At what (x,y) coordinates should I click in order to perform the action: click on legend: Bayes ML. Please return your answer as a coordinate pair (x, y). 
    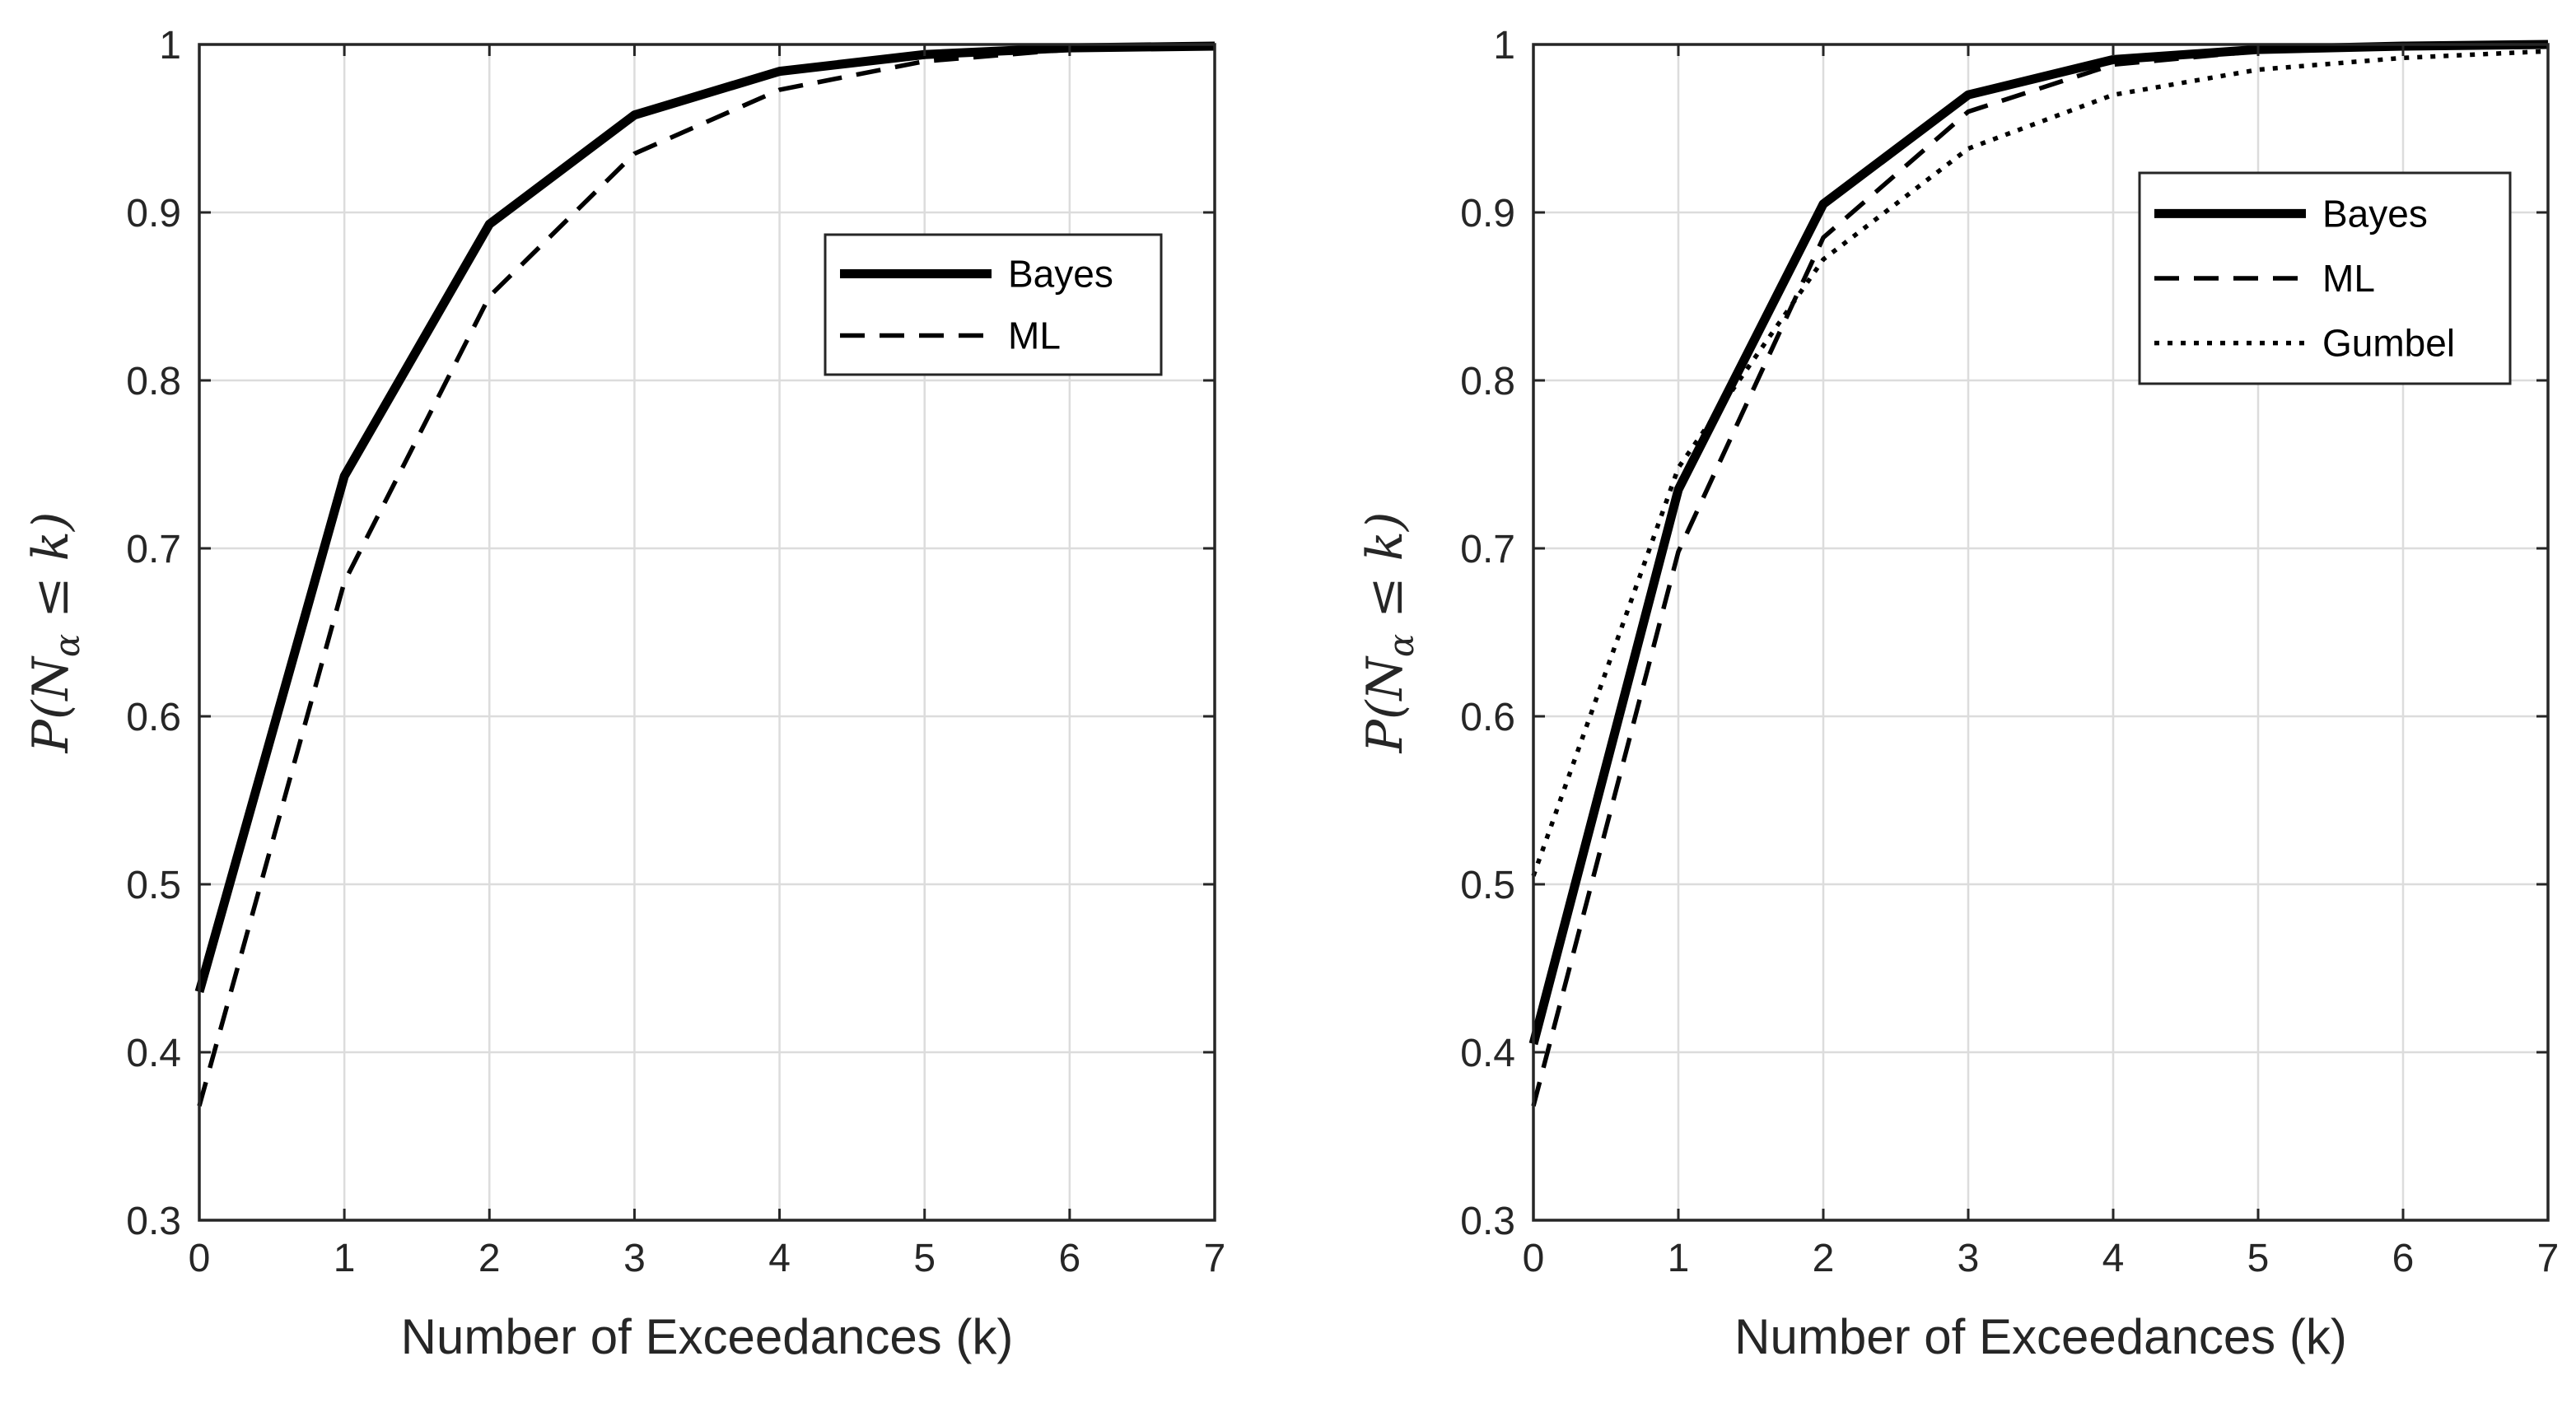
    Looking at the image, I should click on (993, 304).